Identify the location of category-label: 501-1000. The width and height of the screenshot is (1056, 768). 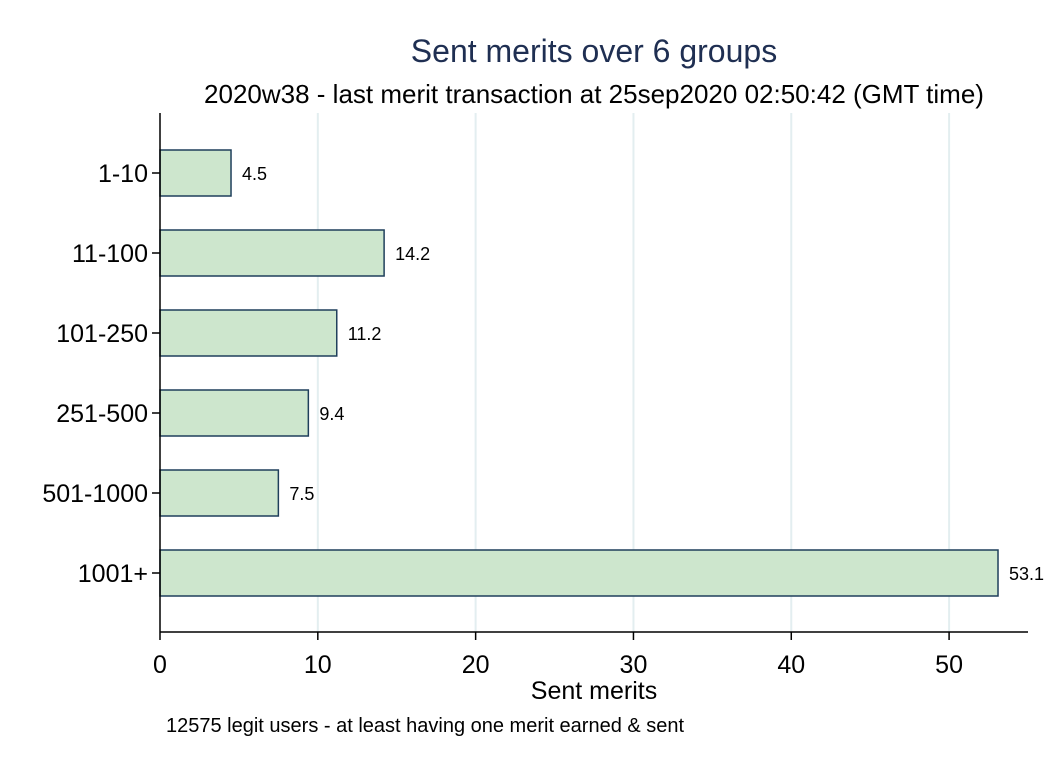
(95, 494).